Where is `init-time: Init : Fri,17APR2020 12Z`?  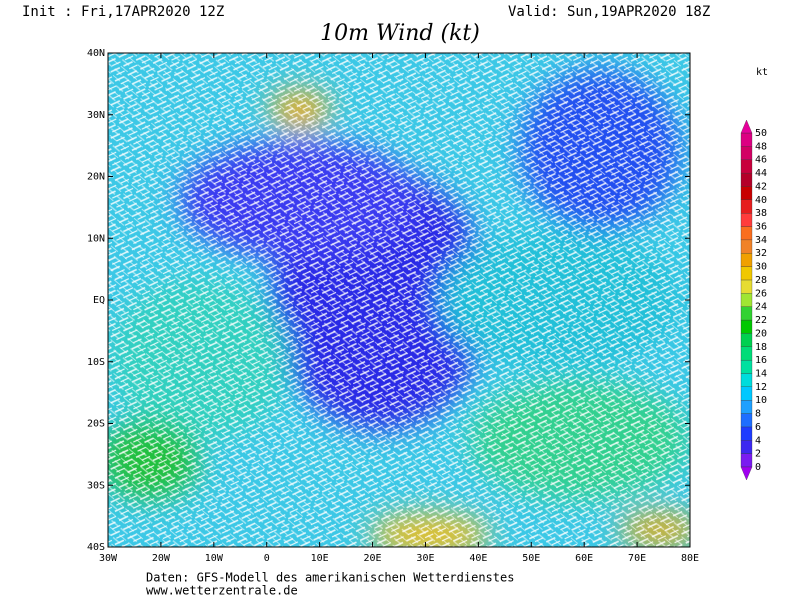 init-time: Init : Fri,17APR2020 12Z is located at coordinates (123, 12).